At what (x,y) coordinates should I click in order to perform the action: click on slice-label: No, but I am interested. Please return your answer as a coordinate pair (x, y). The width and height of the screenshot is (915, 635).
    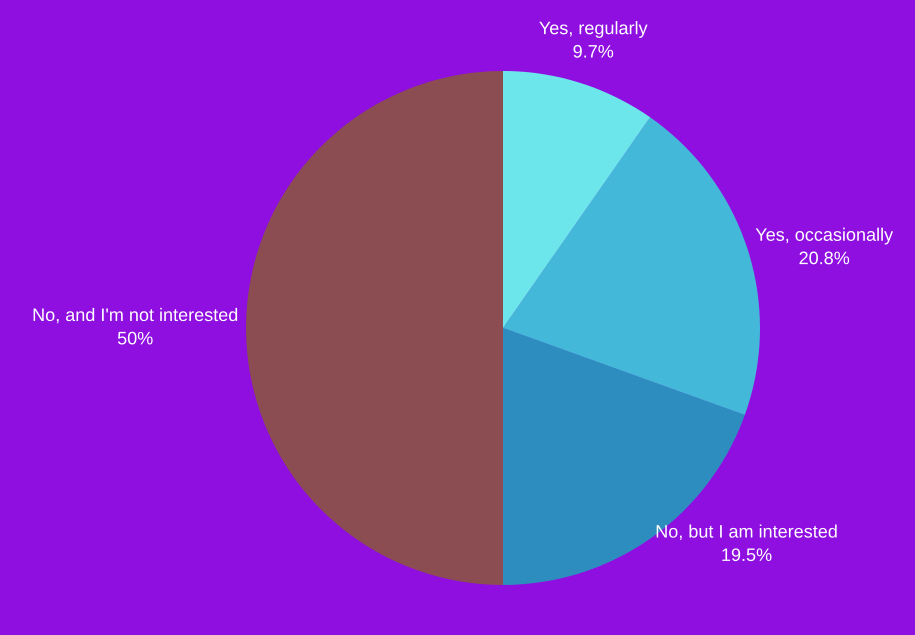
    Looking at the image, I should click on (746, 532).